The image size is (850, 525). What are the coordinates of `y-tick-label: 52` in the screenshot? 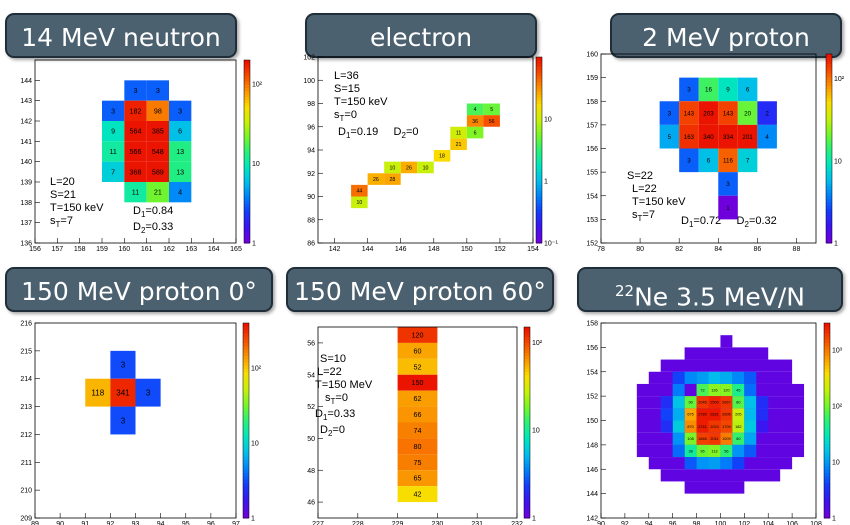 It's located at (311, 407).